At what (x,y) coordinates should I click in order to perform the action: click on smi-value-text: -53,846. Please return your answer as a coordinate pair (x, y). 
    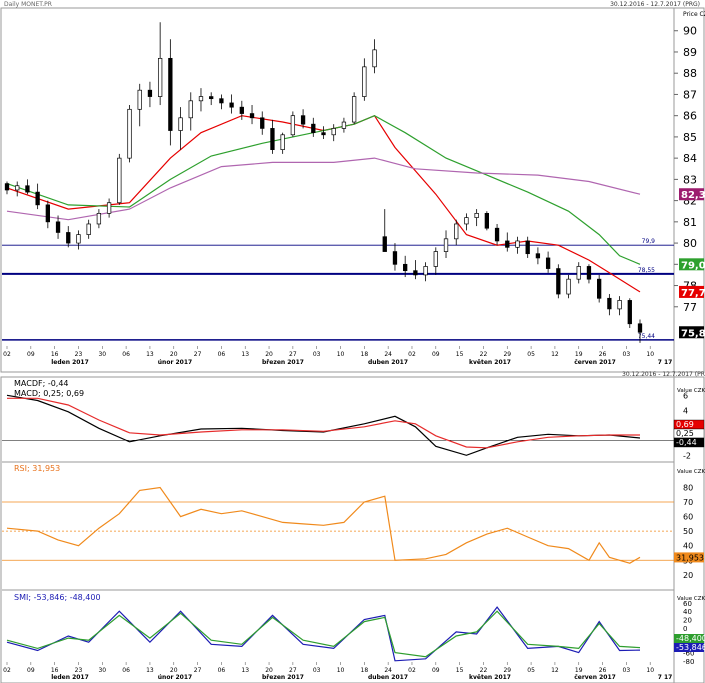
    Looking at the image, I should click on (690, 647).